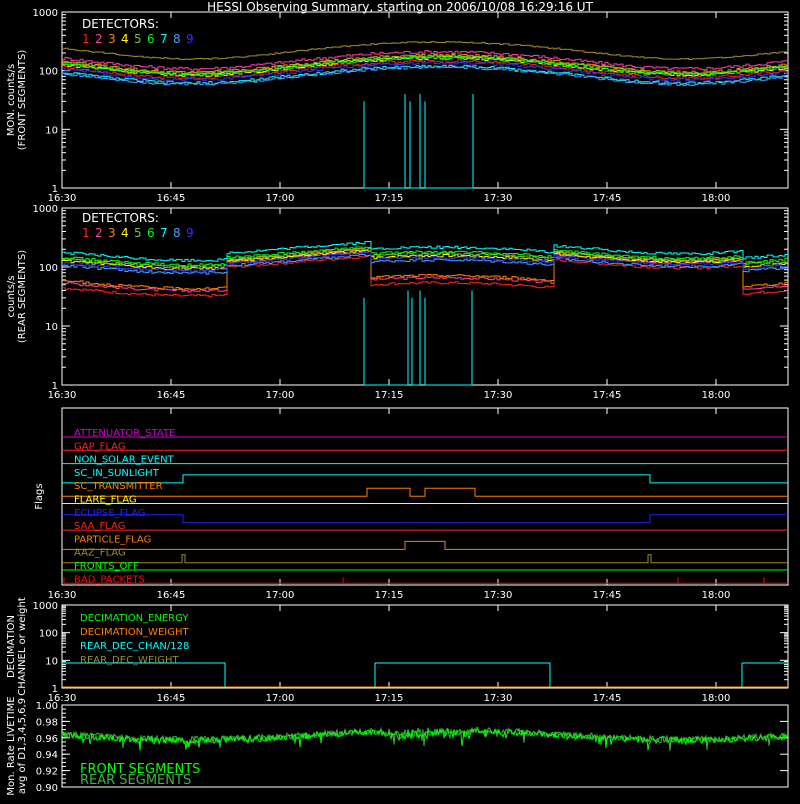  I want to click on x-tick-label: 16:45, so click(171, 198).